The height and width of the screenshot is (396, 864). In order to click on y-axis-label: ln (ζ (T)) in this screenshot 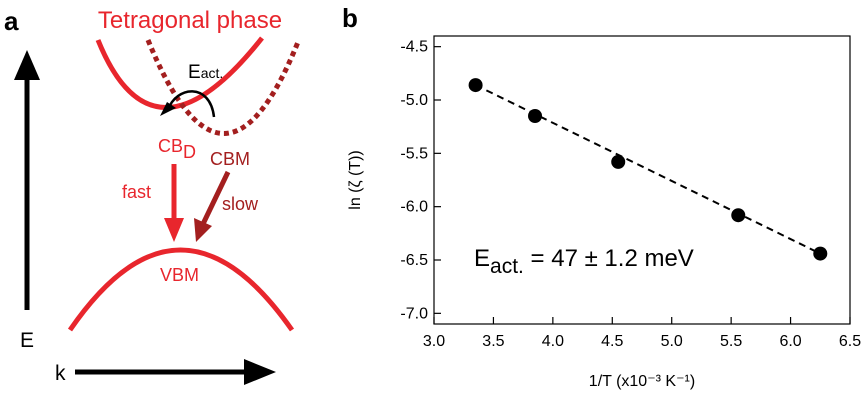, I will do `click(355, 179)`.